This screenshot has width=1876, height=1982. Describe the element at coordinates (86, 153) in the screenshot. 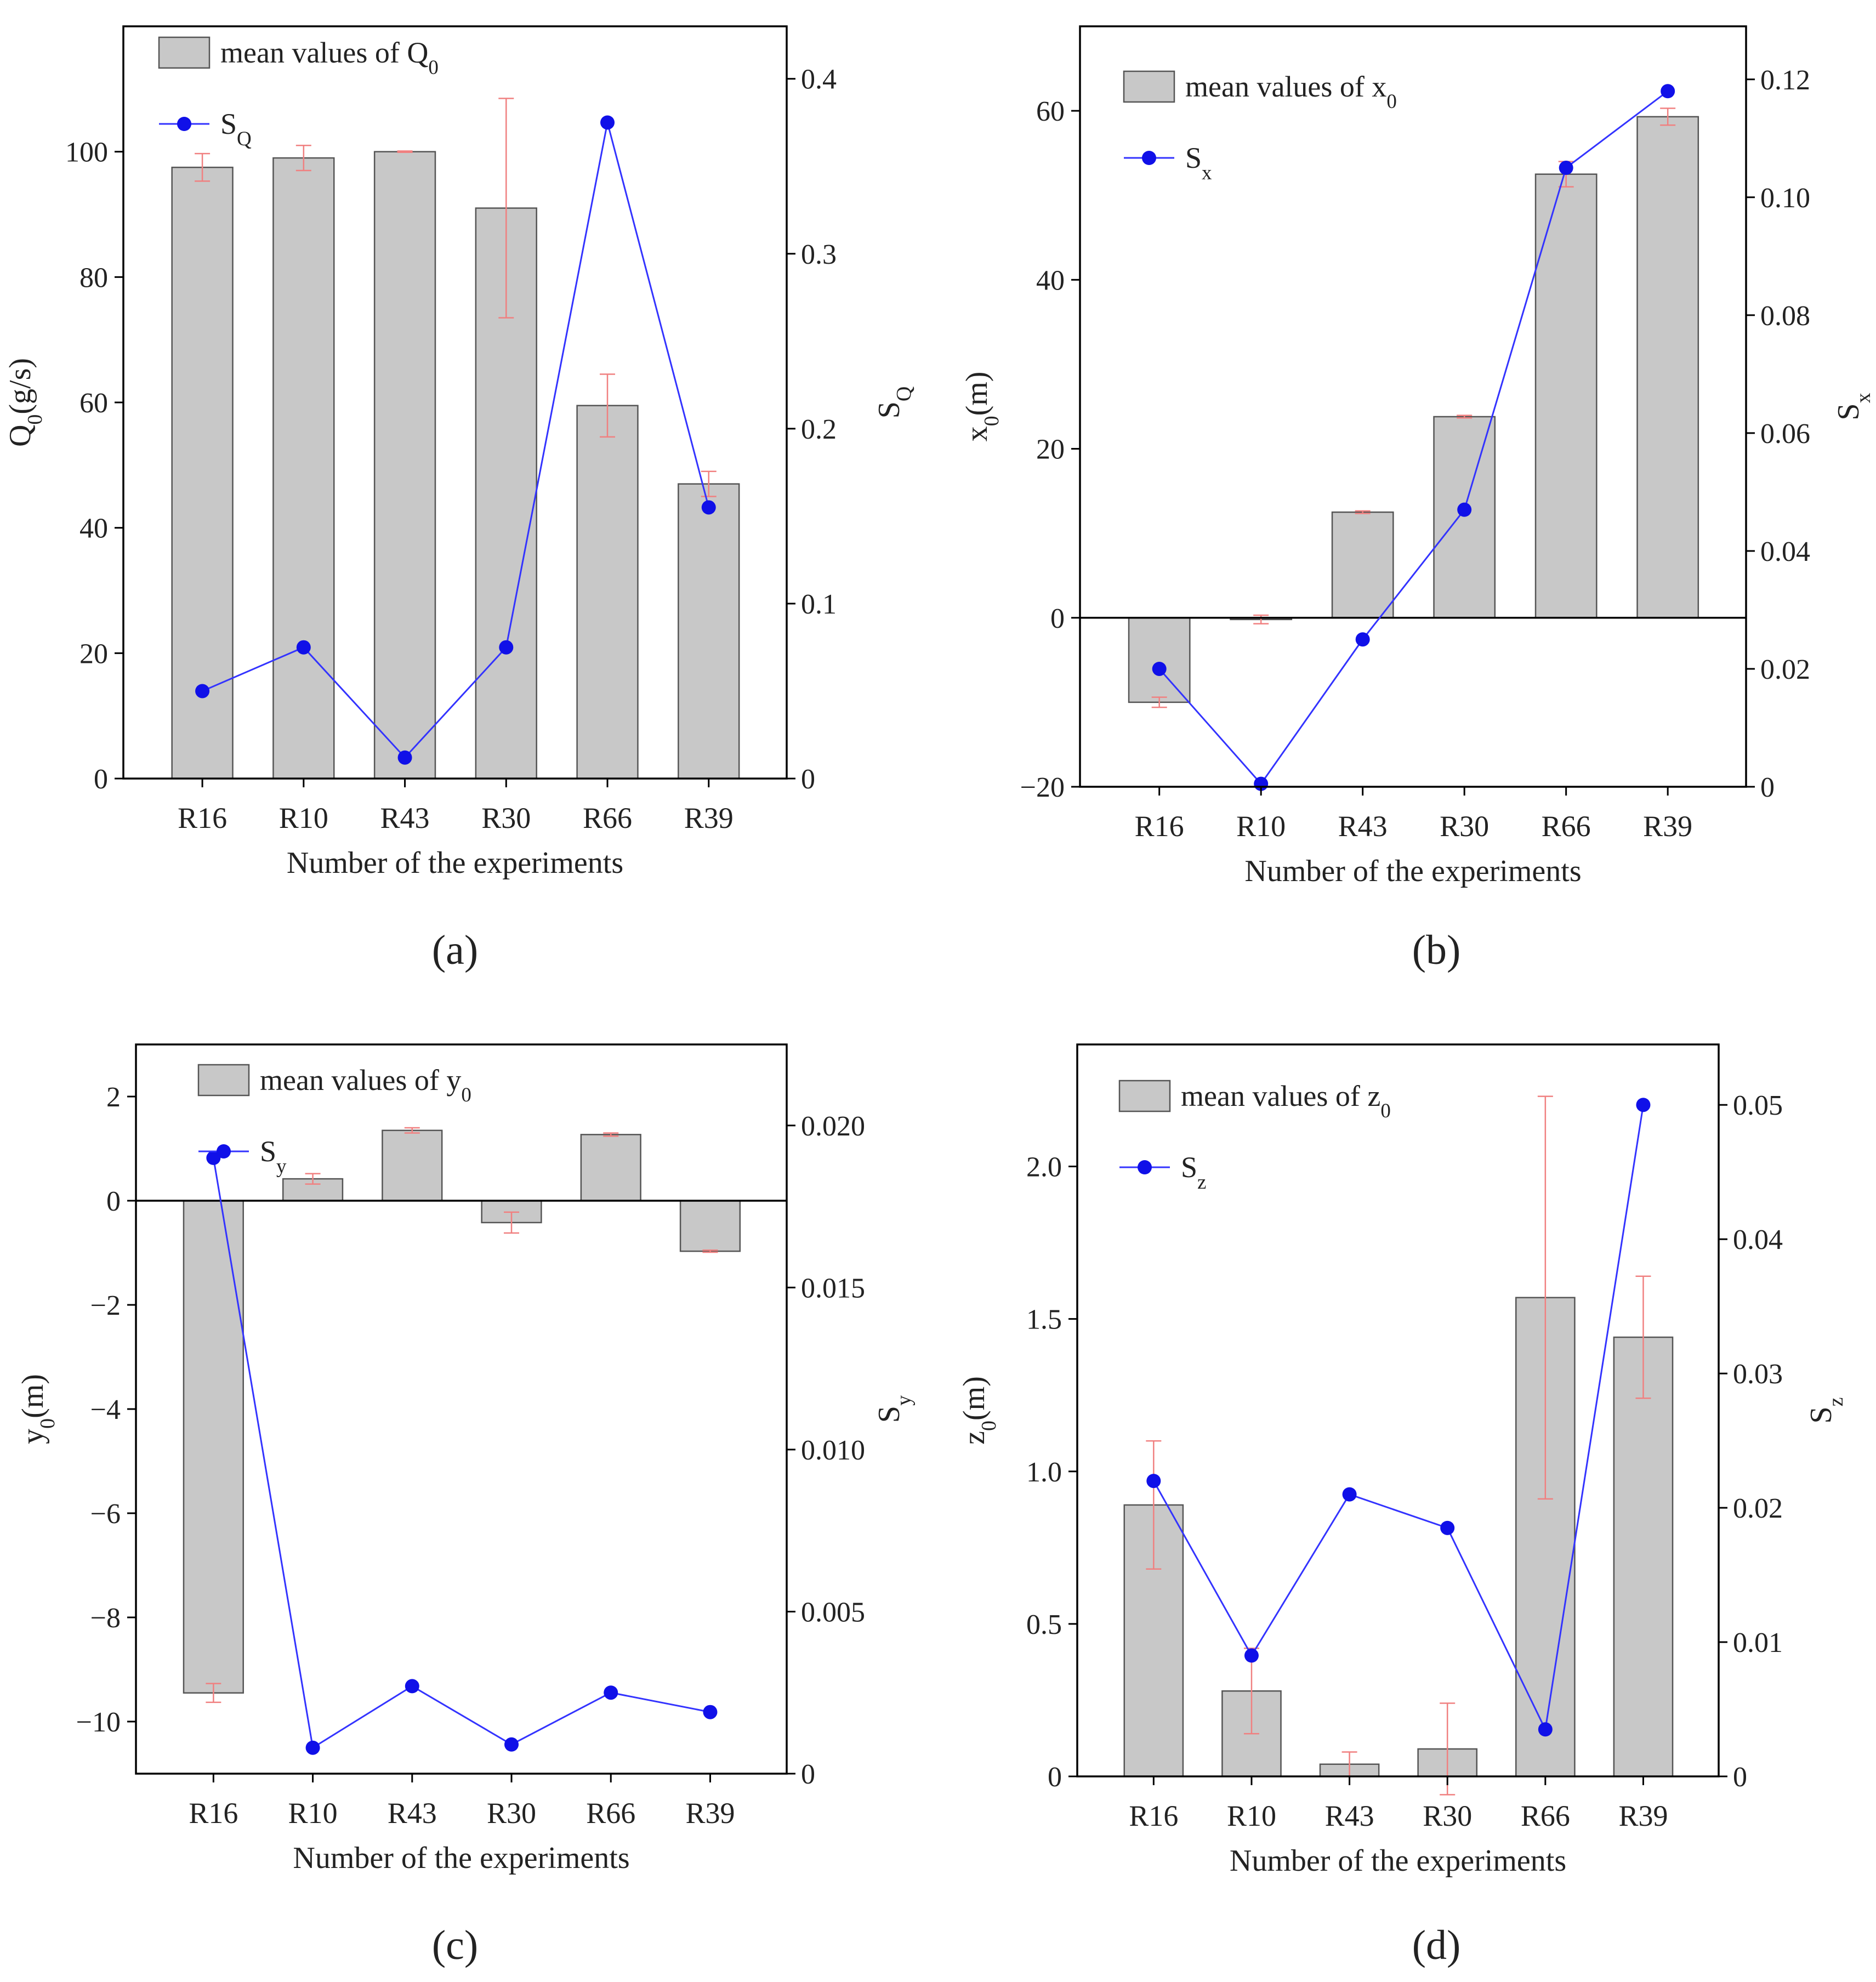

I see `y-tick-label: 100` at that location.